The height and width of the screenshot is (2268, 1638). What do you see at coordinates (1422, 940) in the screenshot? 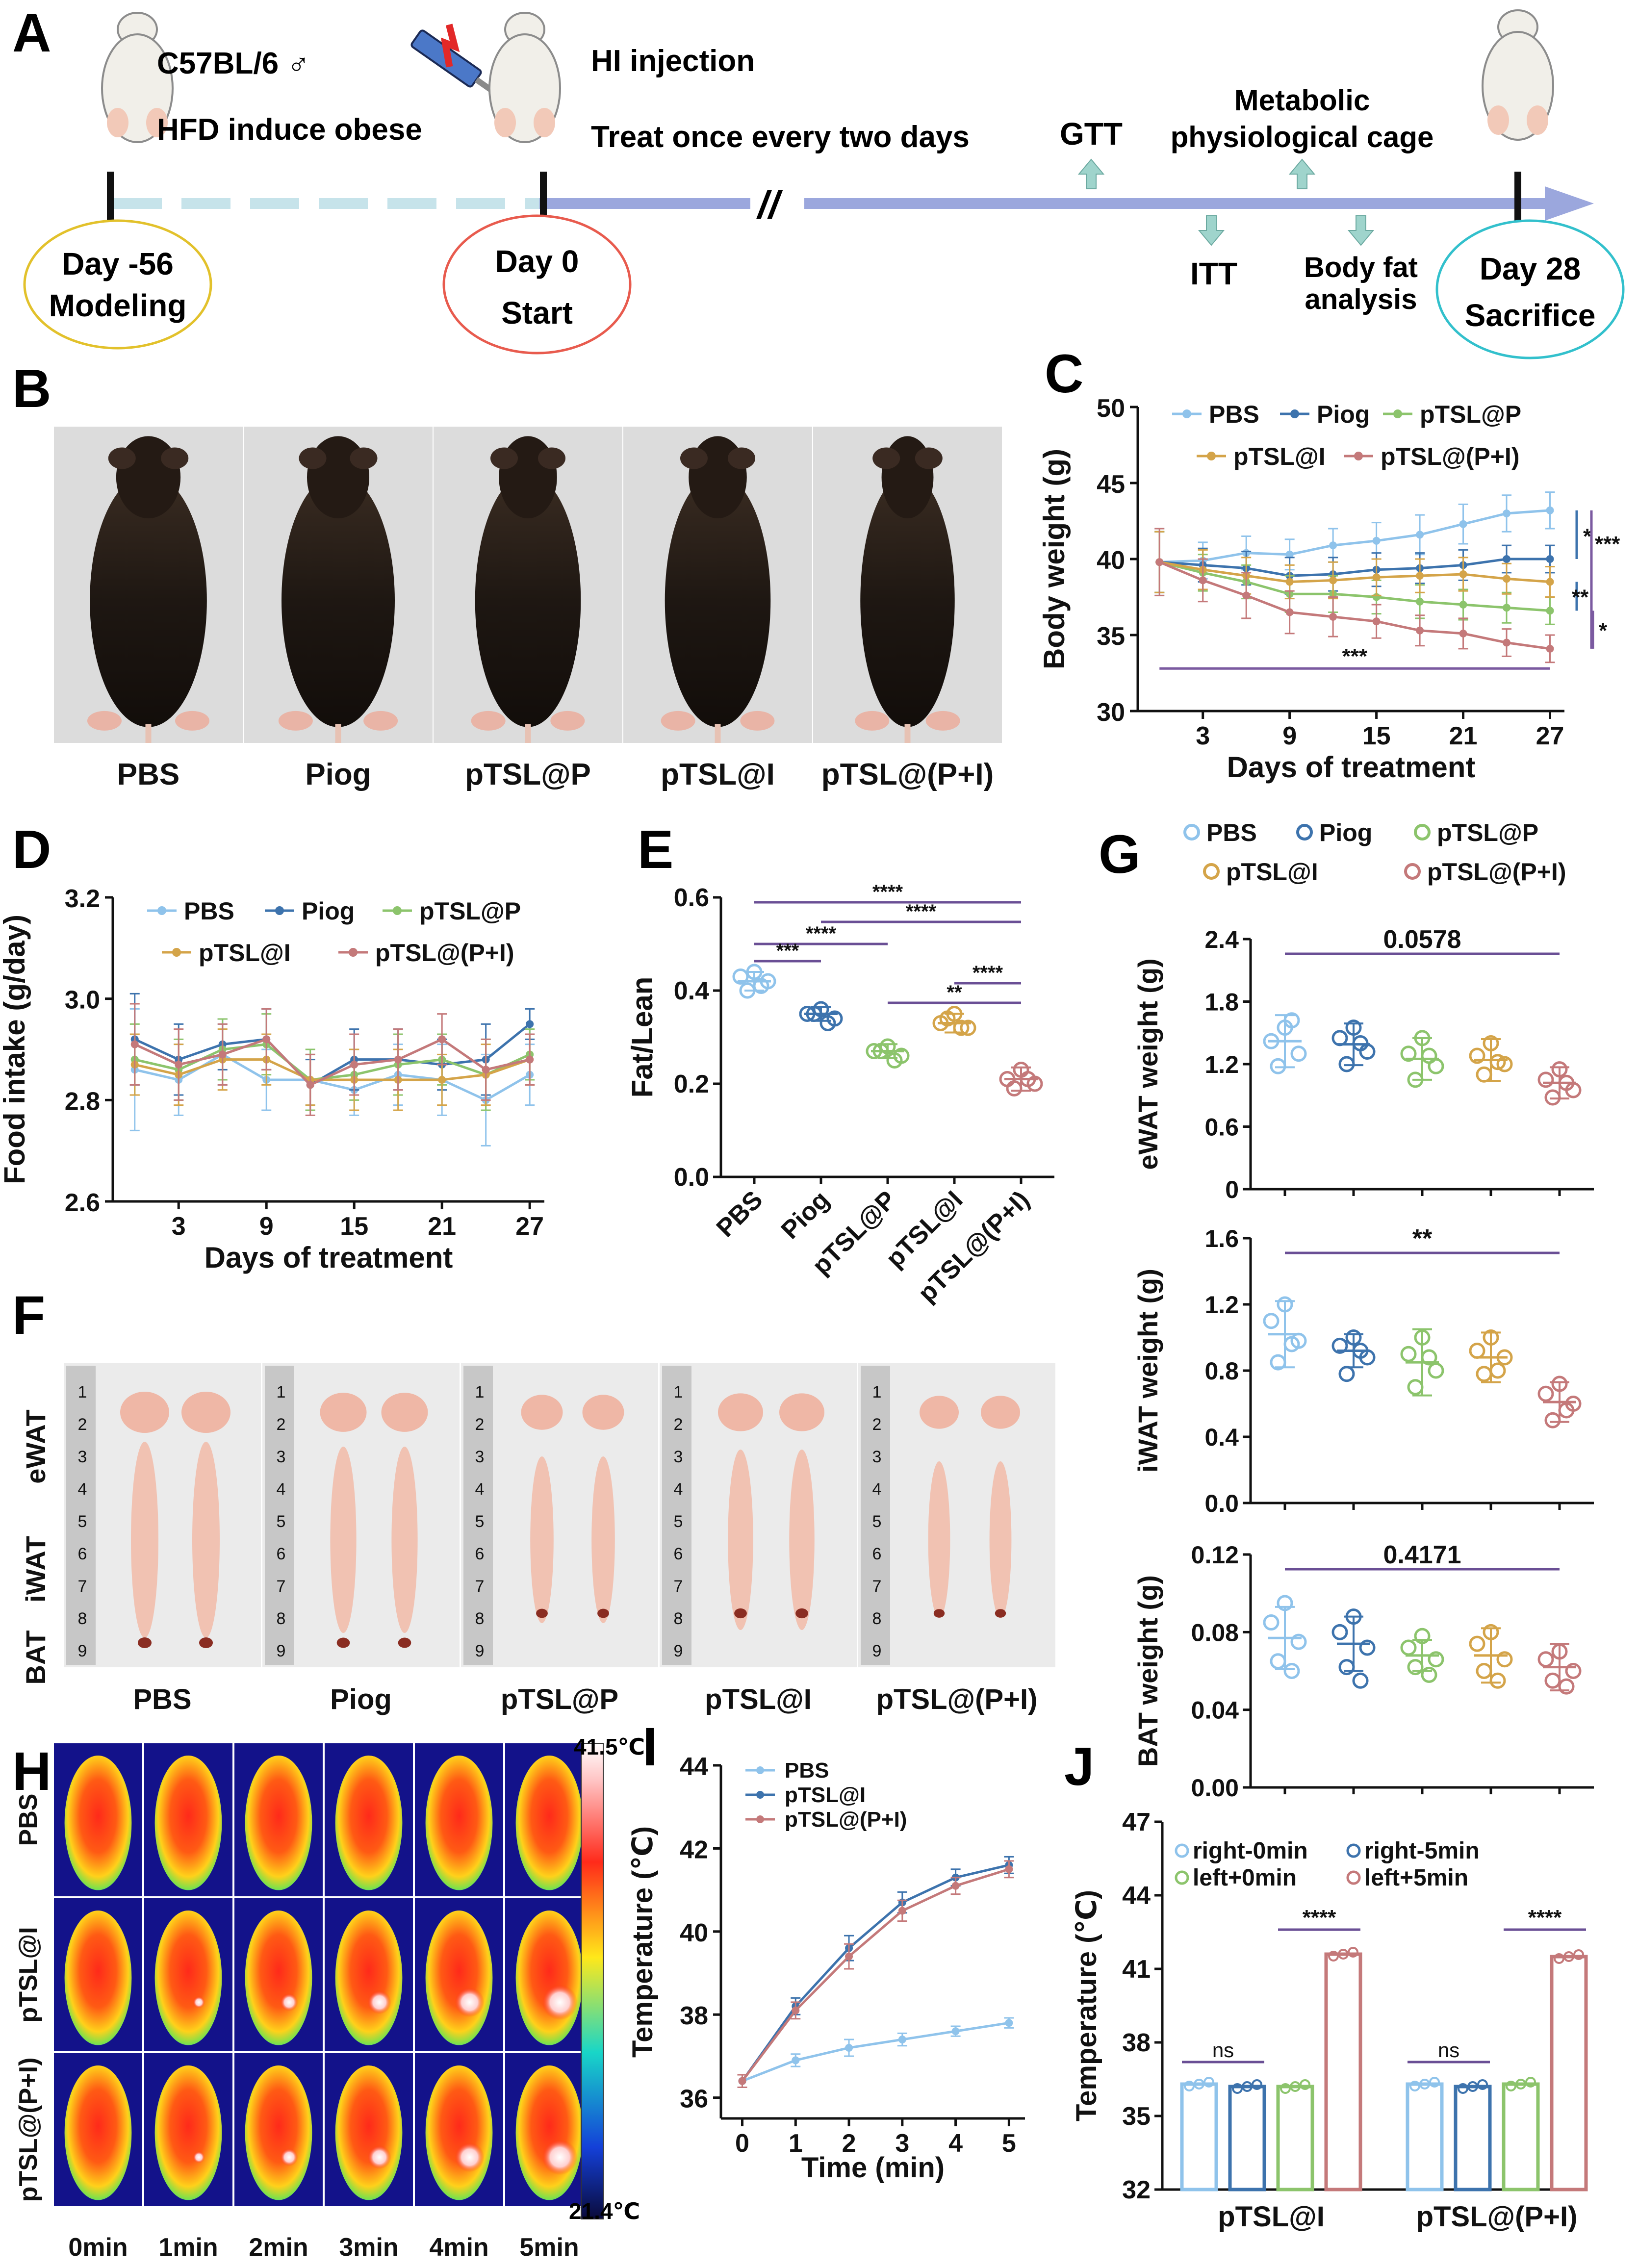
I see `sig-label: 0.0578` at bounding box center [1422, 940].